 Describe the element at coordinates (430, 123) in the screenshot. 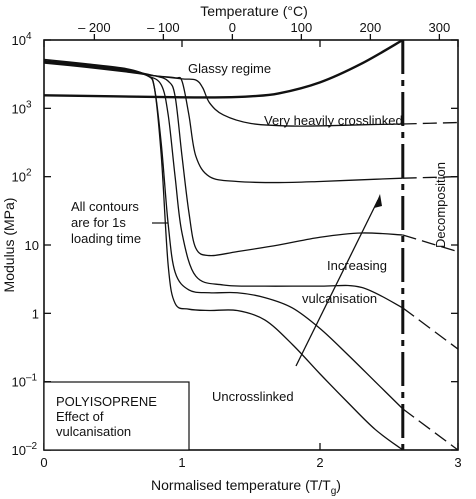

I see `modulus-curve-6-extrapolated` at that location.